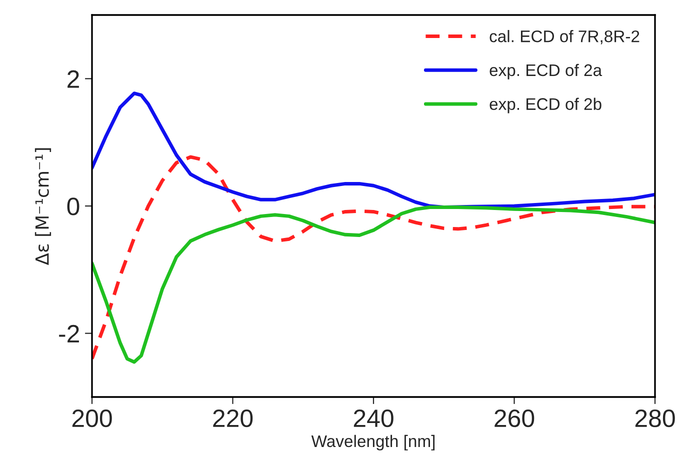 This screenshot has height=474, width=694. What do you see at coordinates (92, 418) in the screenshot?
I see `x-tick-label: 200` at bounding box center [92, 418].